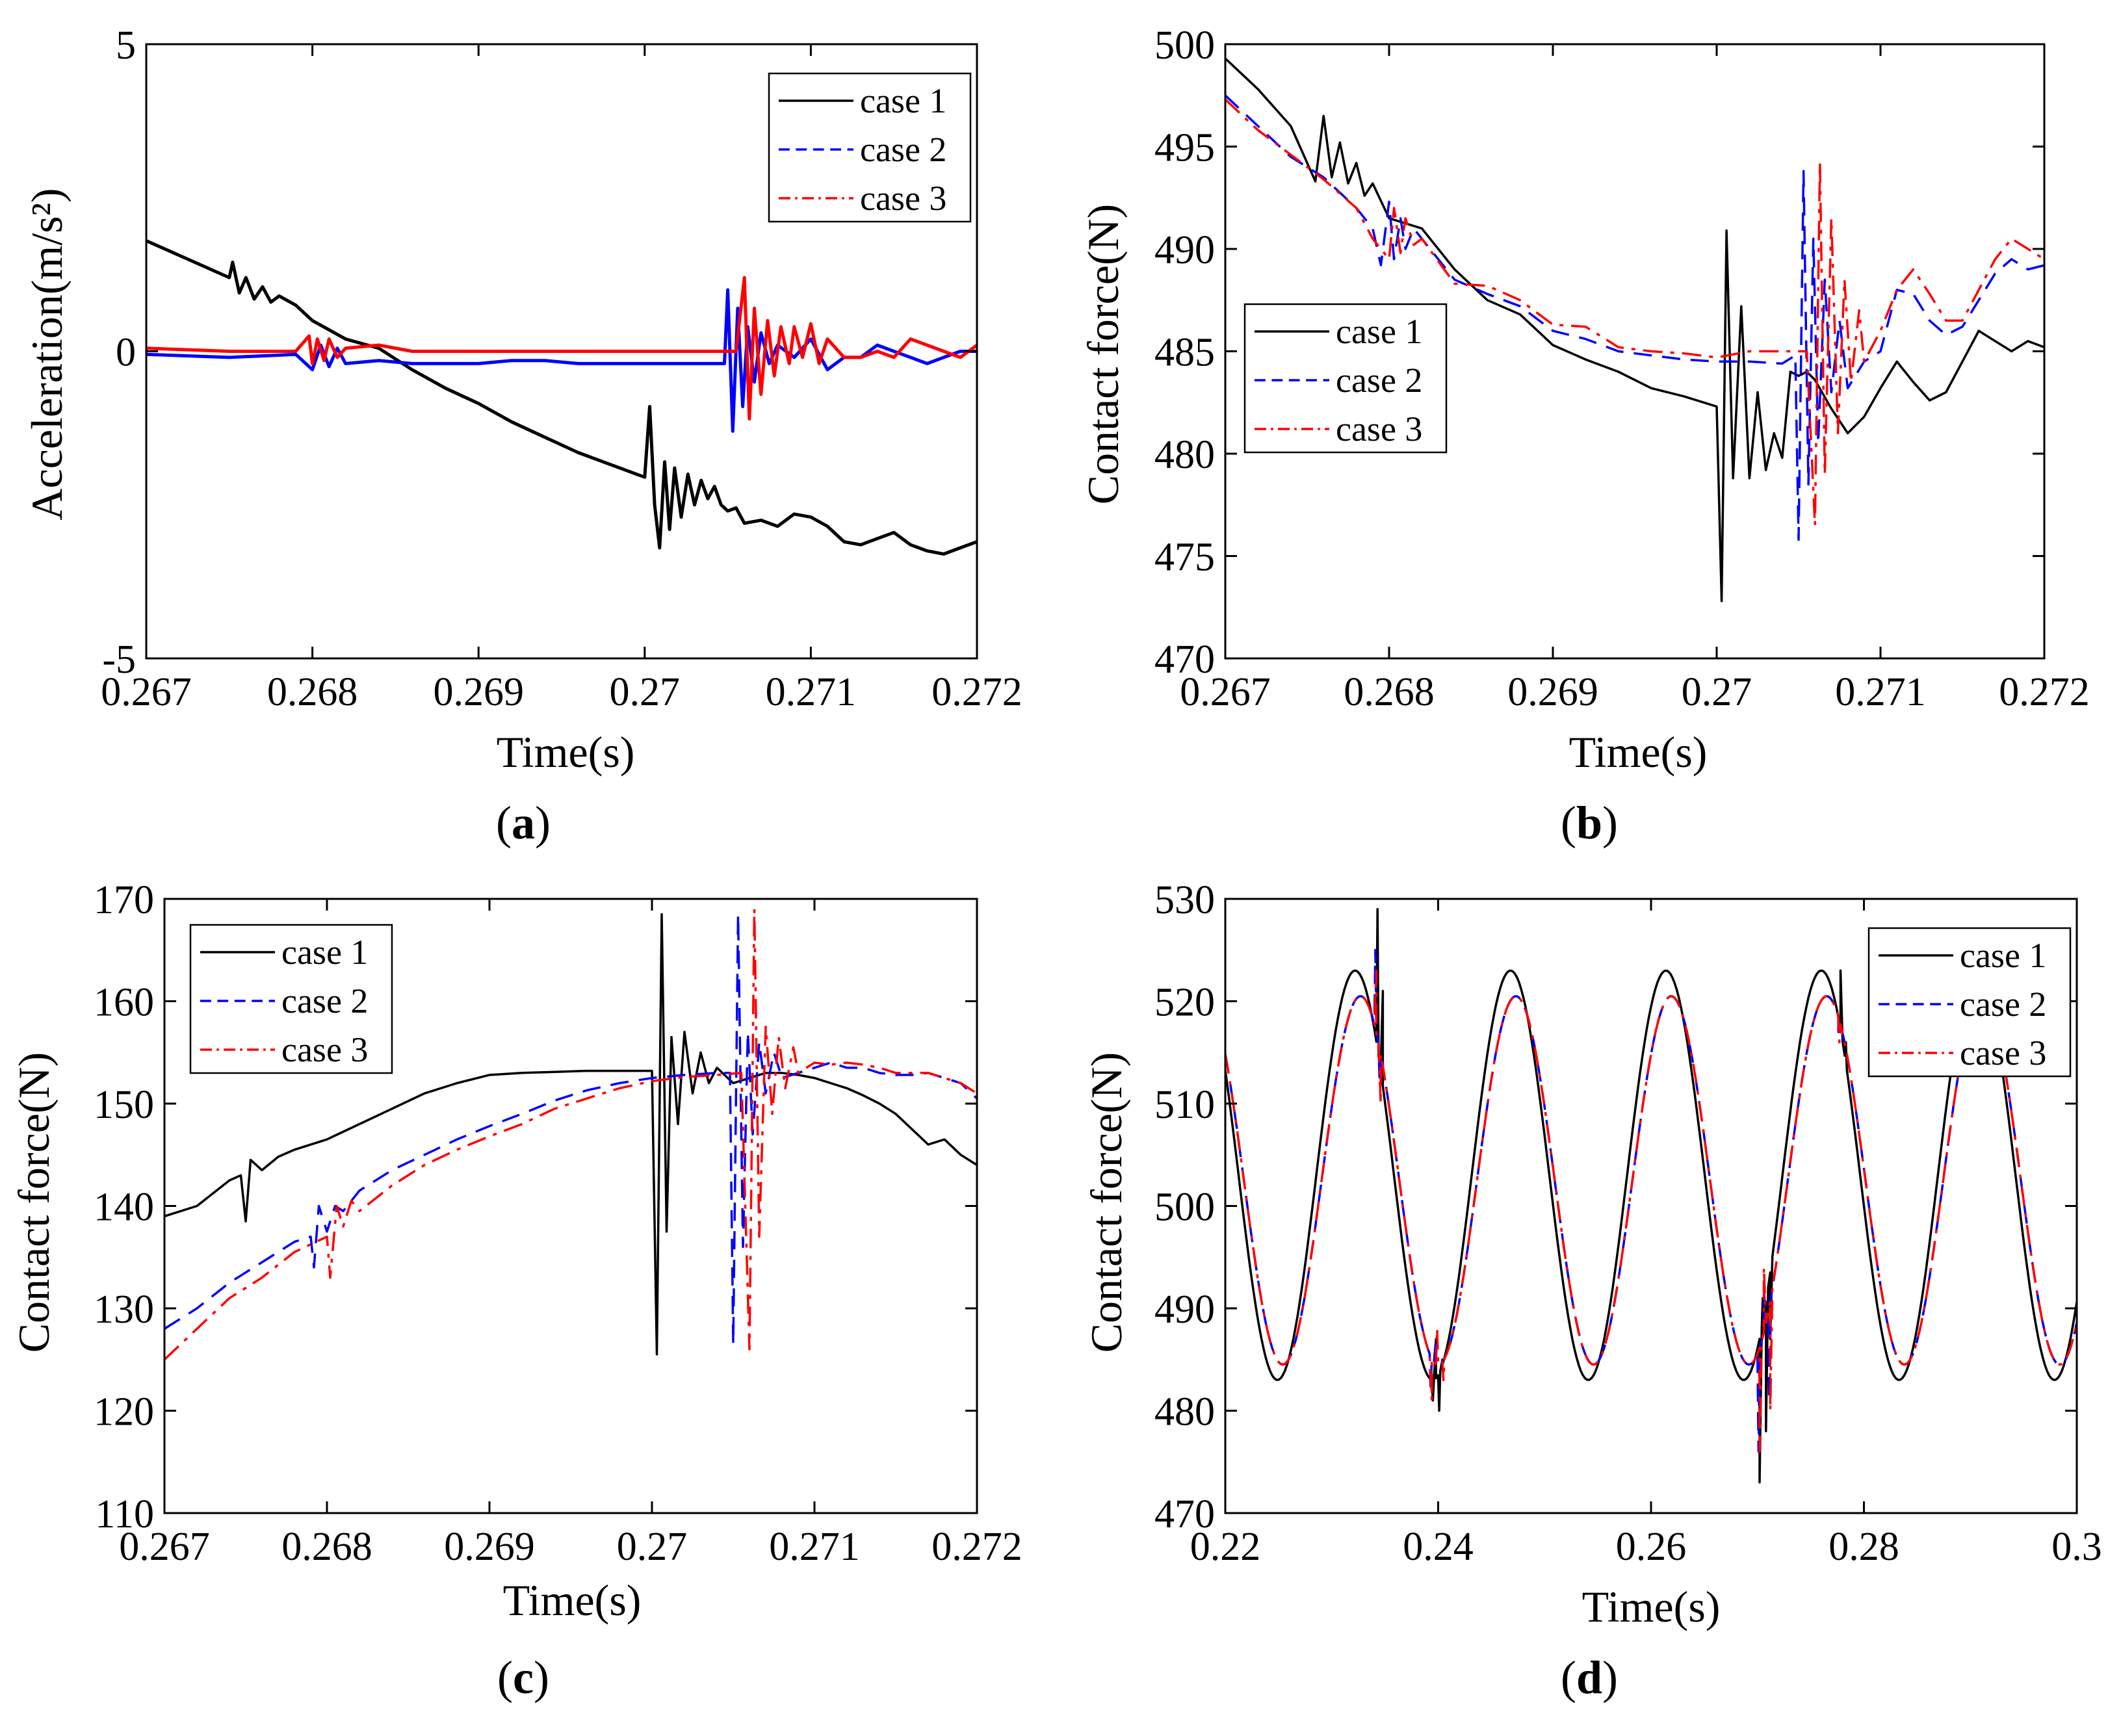 The image size is (2108, 1736). Describe the element at coordinates (124, 900) in the screenshot. I see `y-tick-label: 170` at that location.